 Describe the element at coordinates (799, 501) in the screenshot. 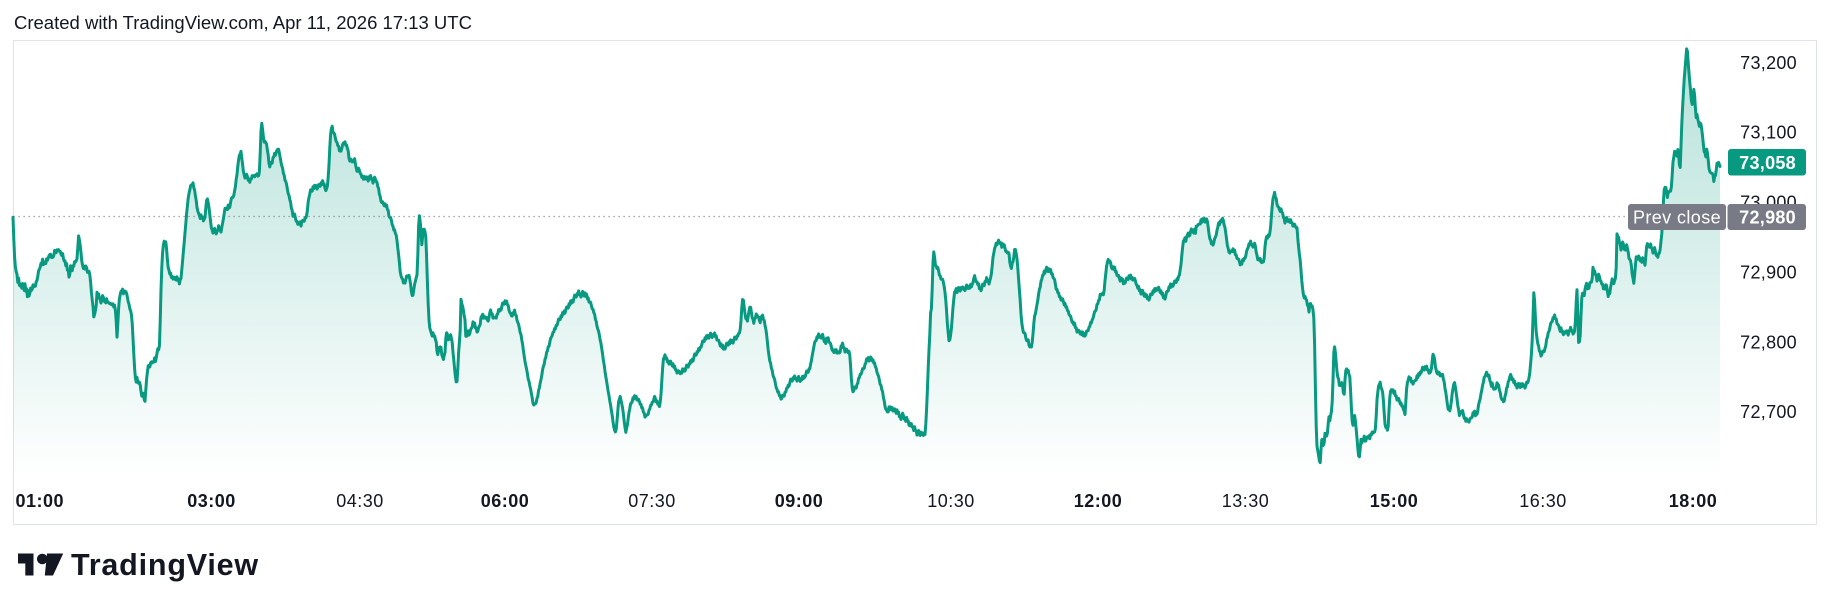

I see `svg-text: 09:00` at that location.